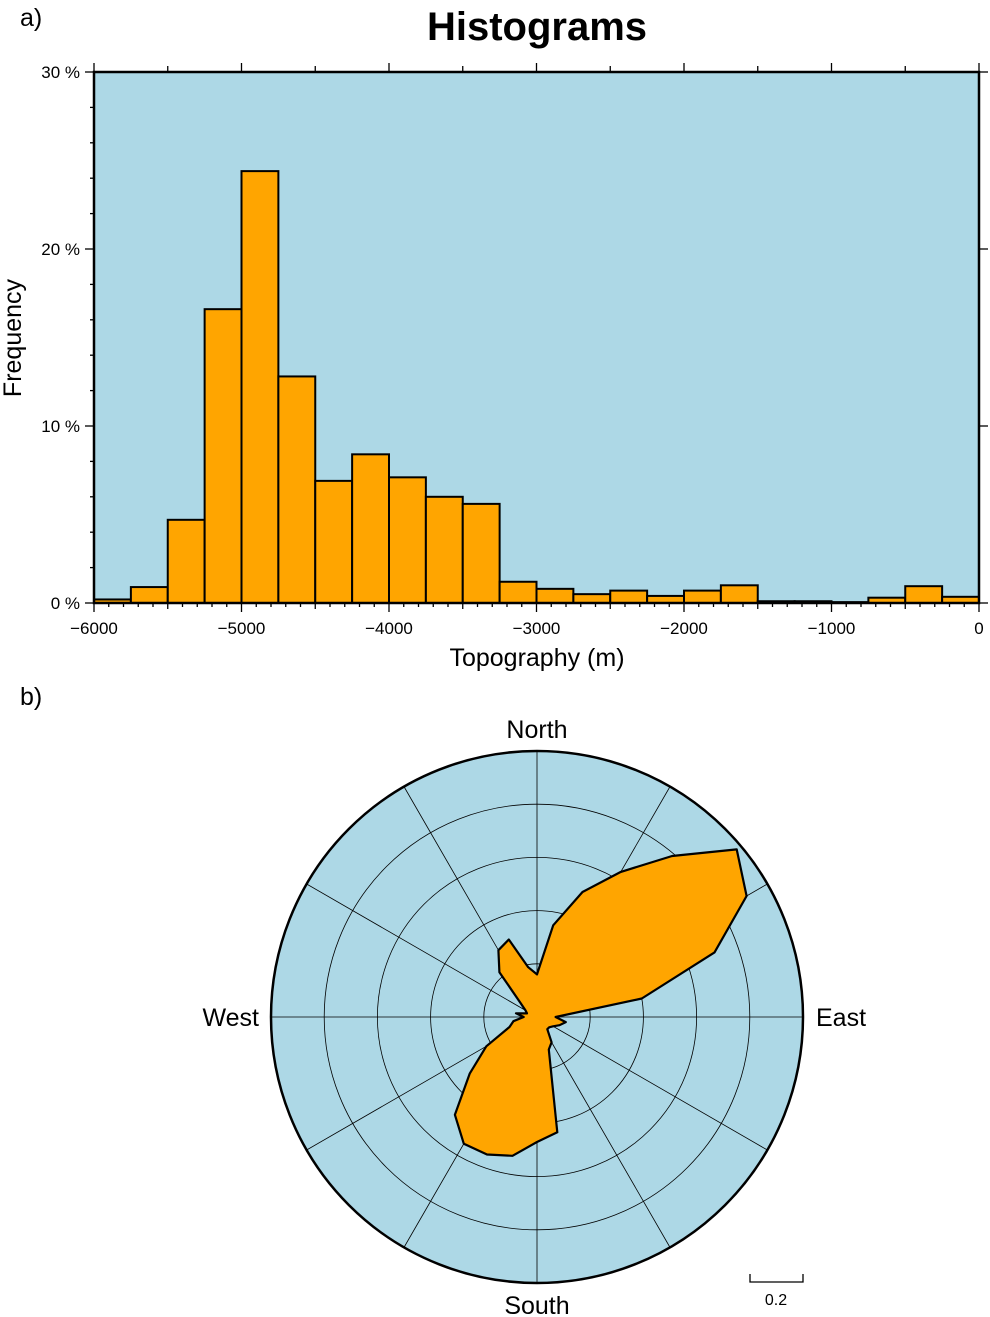 This screenshot has height=1317, width=990. I want to click on label-north: North, so click(536, 730).